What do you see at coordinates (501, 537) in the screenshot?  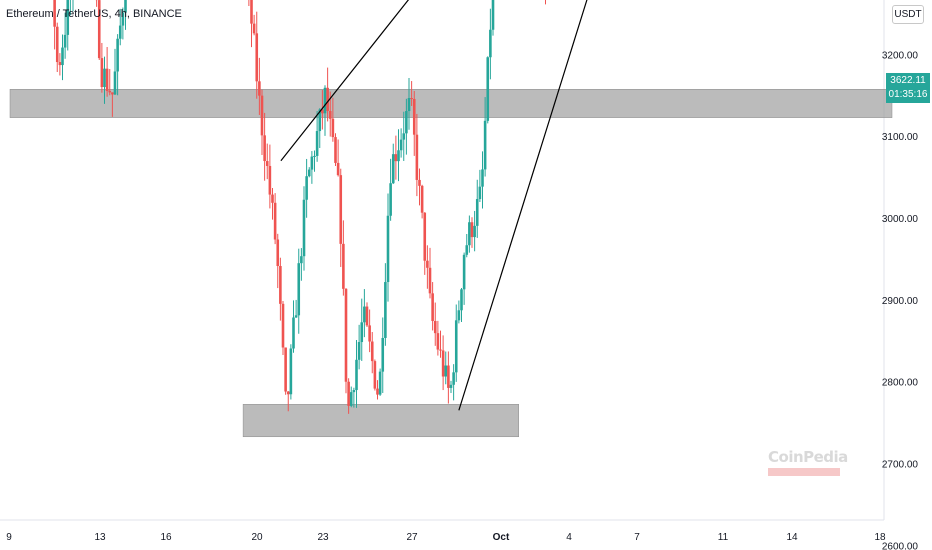 I see `x-tick-label-Oct: Oct` at bounding box center [501, 537].